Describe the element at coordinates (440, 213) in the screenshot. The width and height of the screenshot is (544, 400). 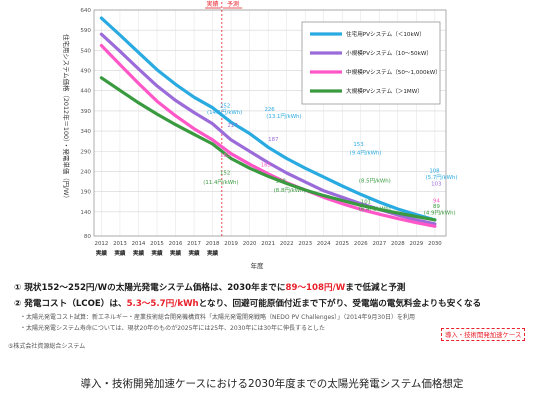
I see `value-label: (4.9円/kWh)` at that location.